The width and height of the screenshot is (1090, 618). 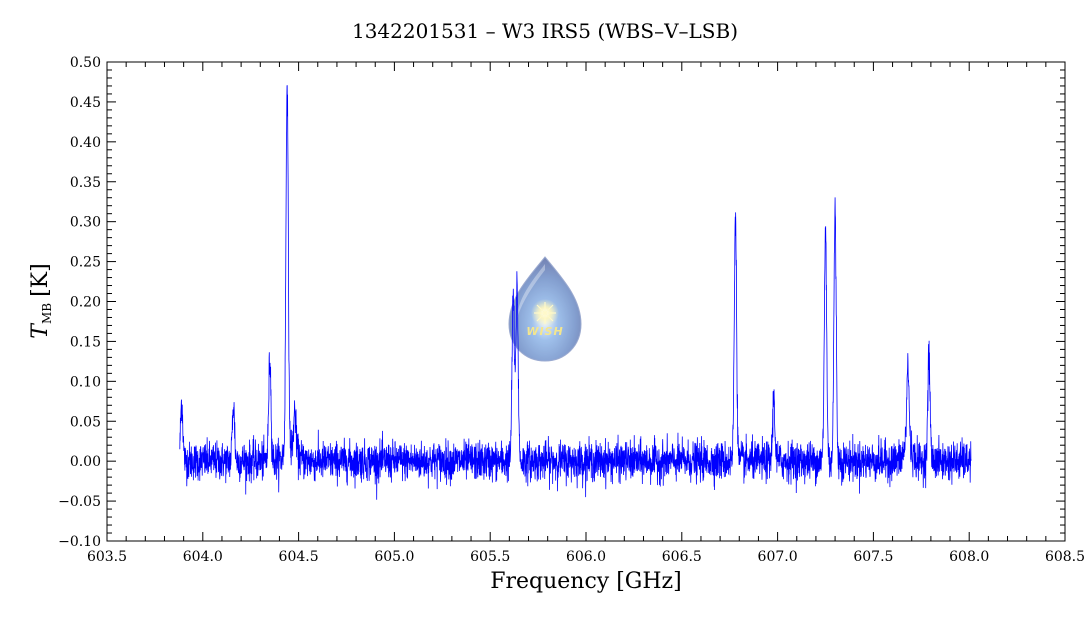 What do you see at coordinates (85, 342) in the screenshot?
I see `y-tick-label: 0.15` at bounding box center [85, 342].